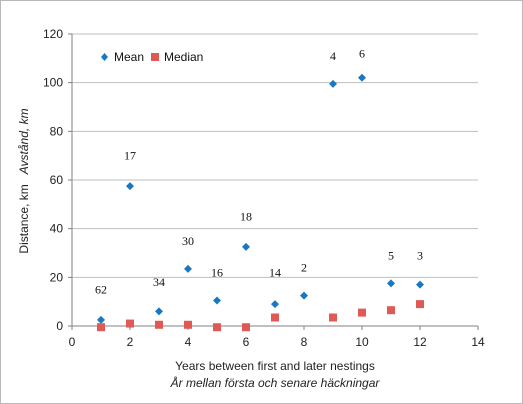  I want to click on x-tick-label: 6, so click(246, 342).